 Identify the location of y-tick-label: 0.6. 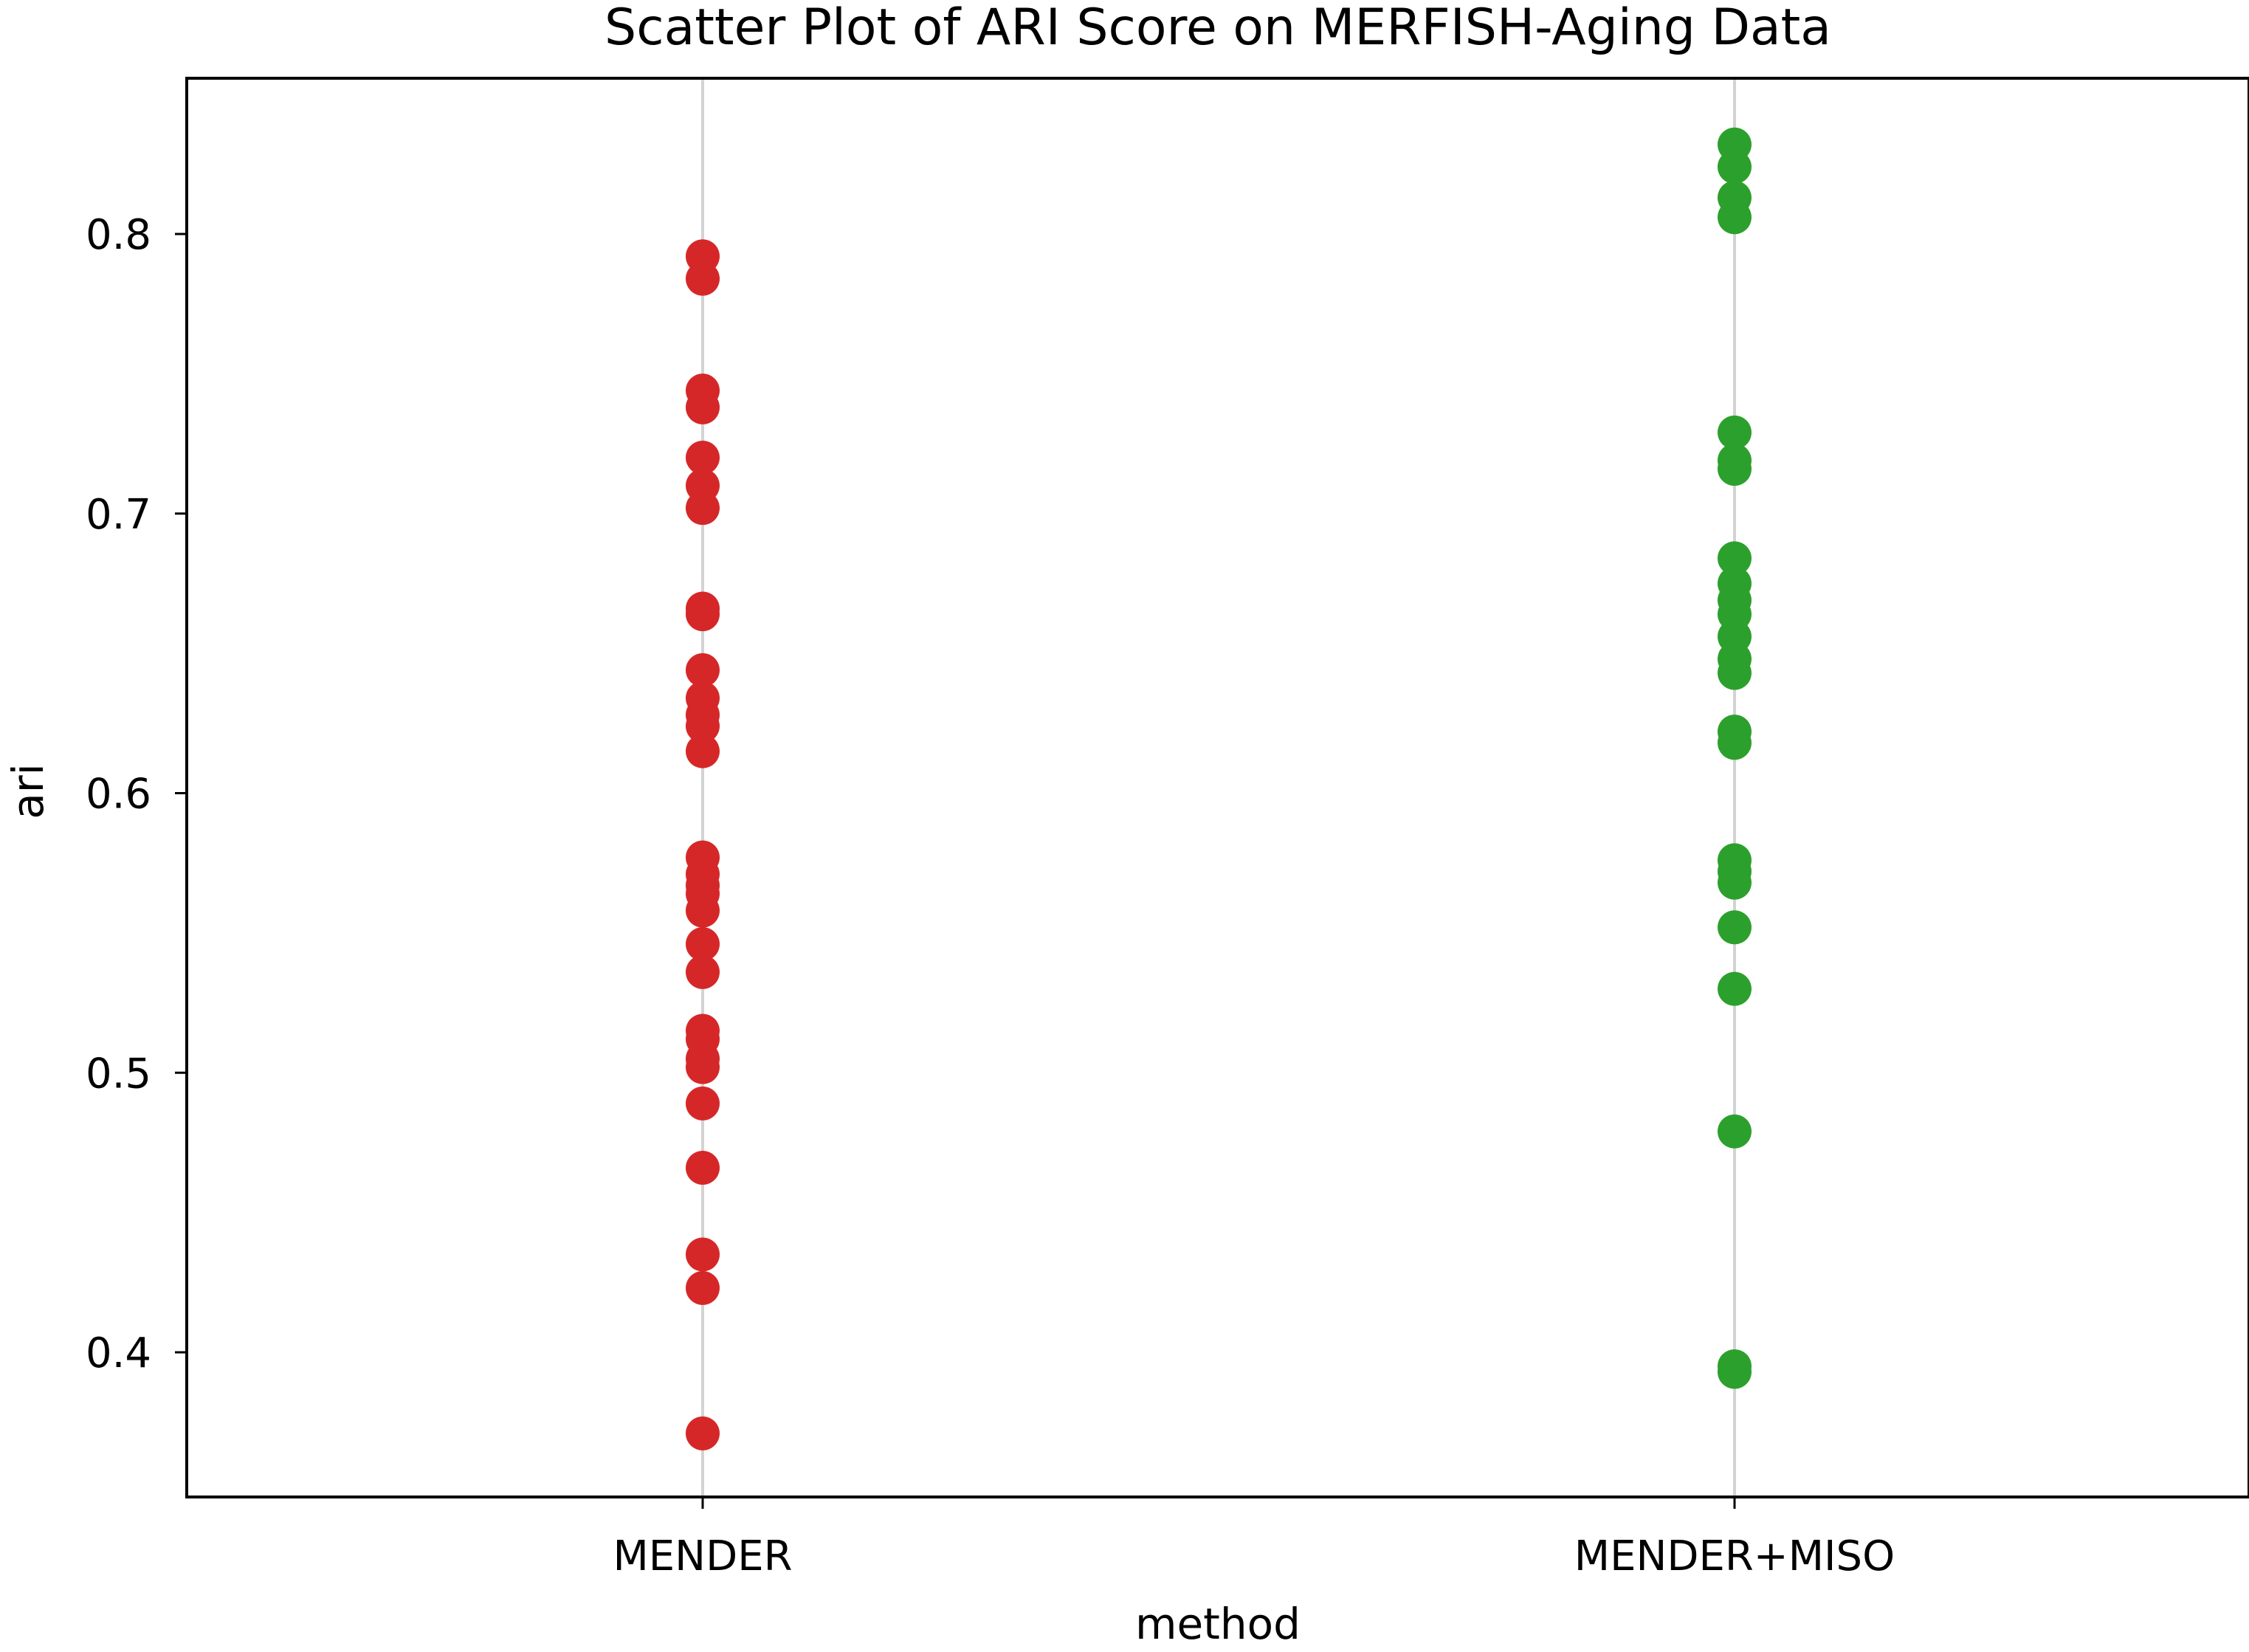
(118, 795).